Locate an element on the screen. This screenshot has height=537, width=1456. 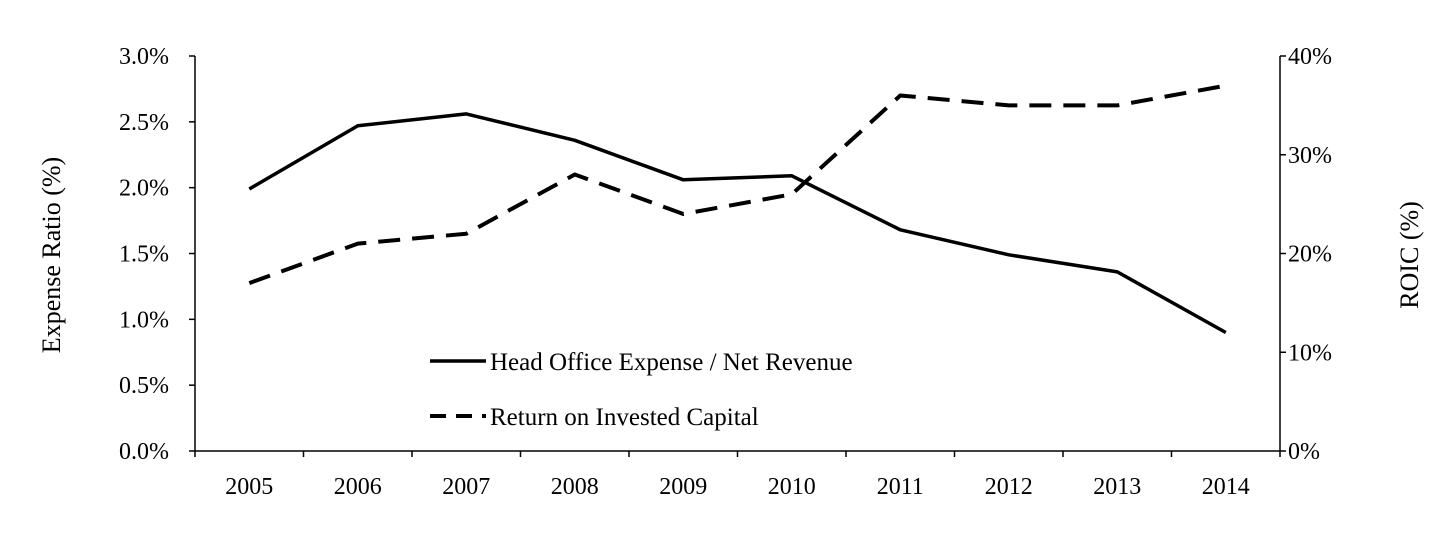
legend-label-roic: Return on Invested Capital is located at coordinates (624, 417).